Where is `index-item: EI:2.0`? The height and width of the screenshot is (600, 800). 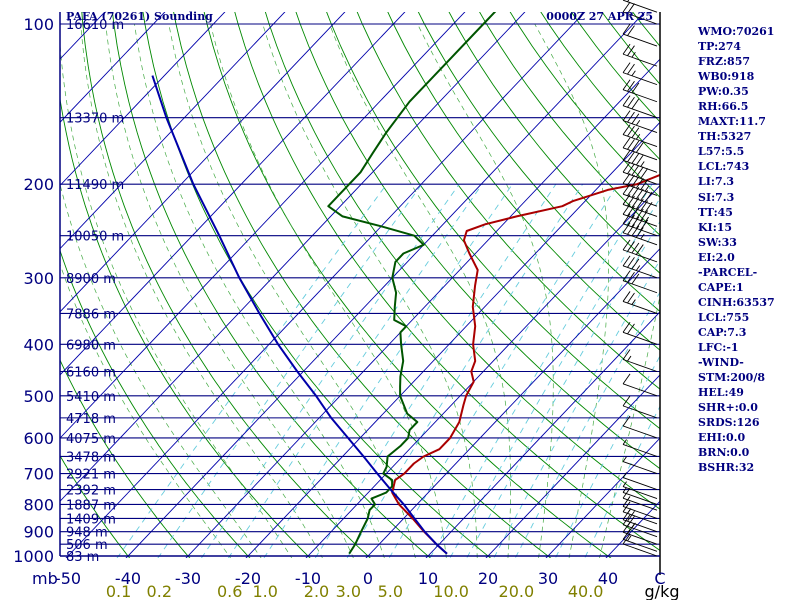
index-item: EI:2.0 is located at coordinates (716, 257).